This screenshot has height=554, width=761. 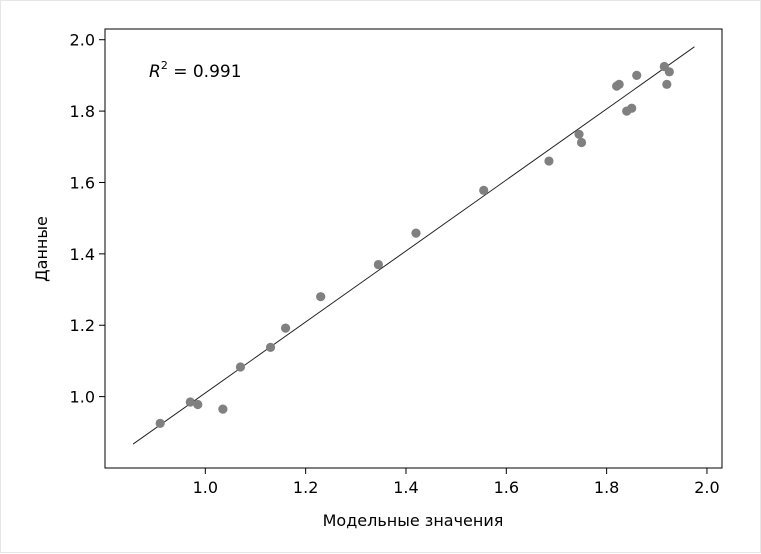 I want to click on r-squared-exponent: 2, so click(x=164, y=65).